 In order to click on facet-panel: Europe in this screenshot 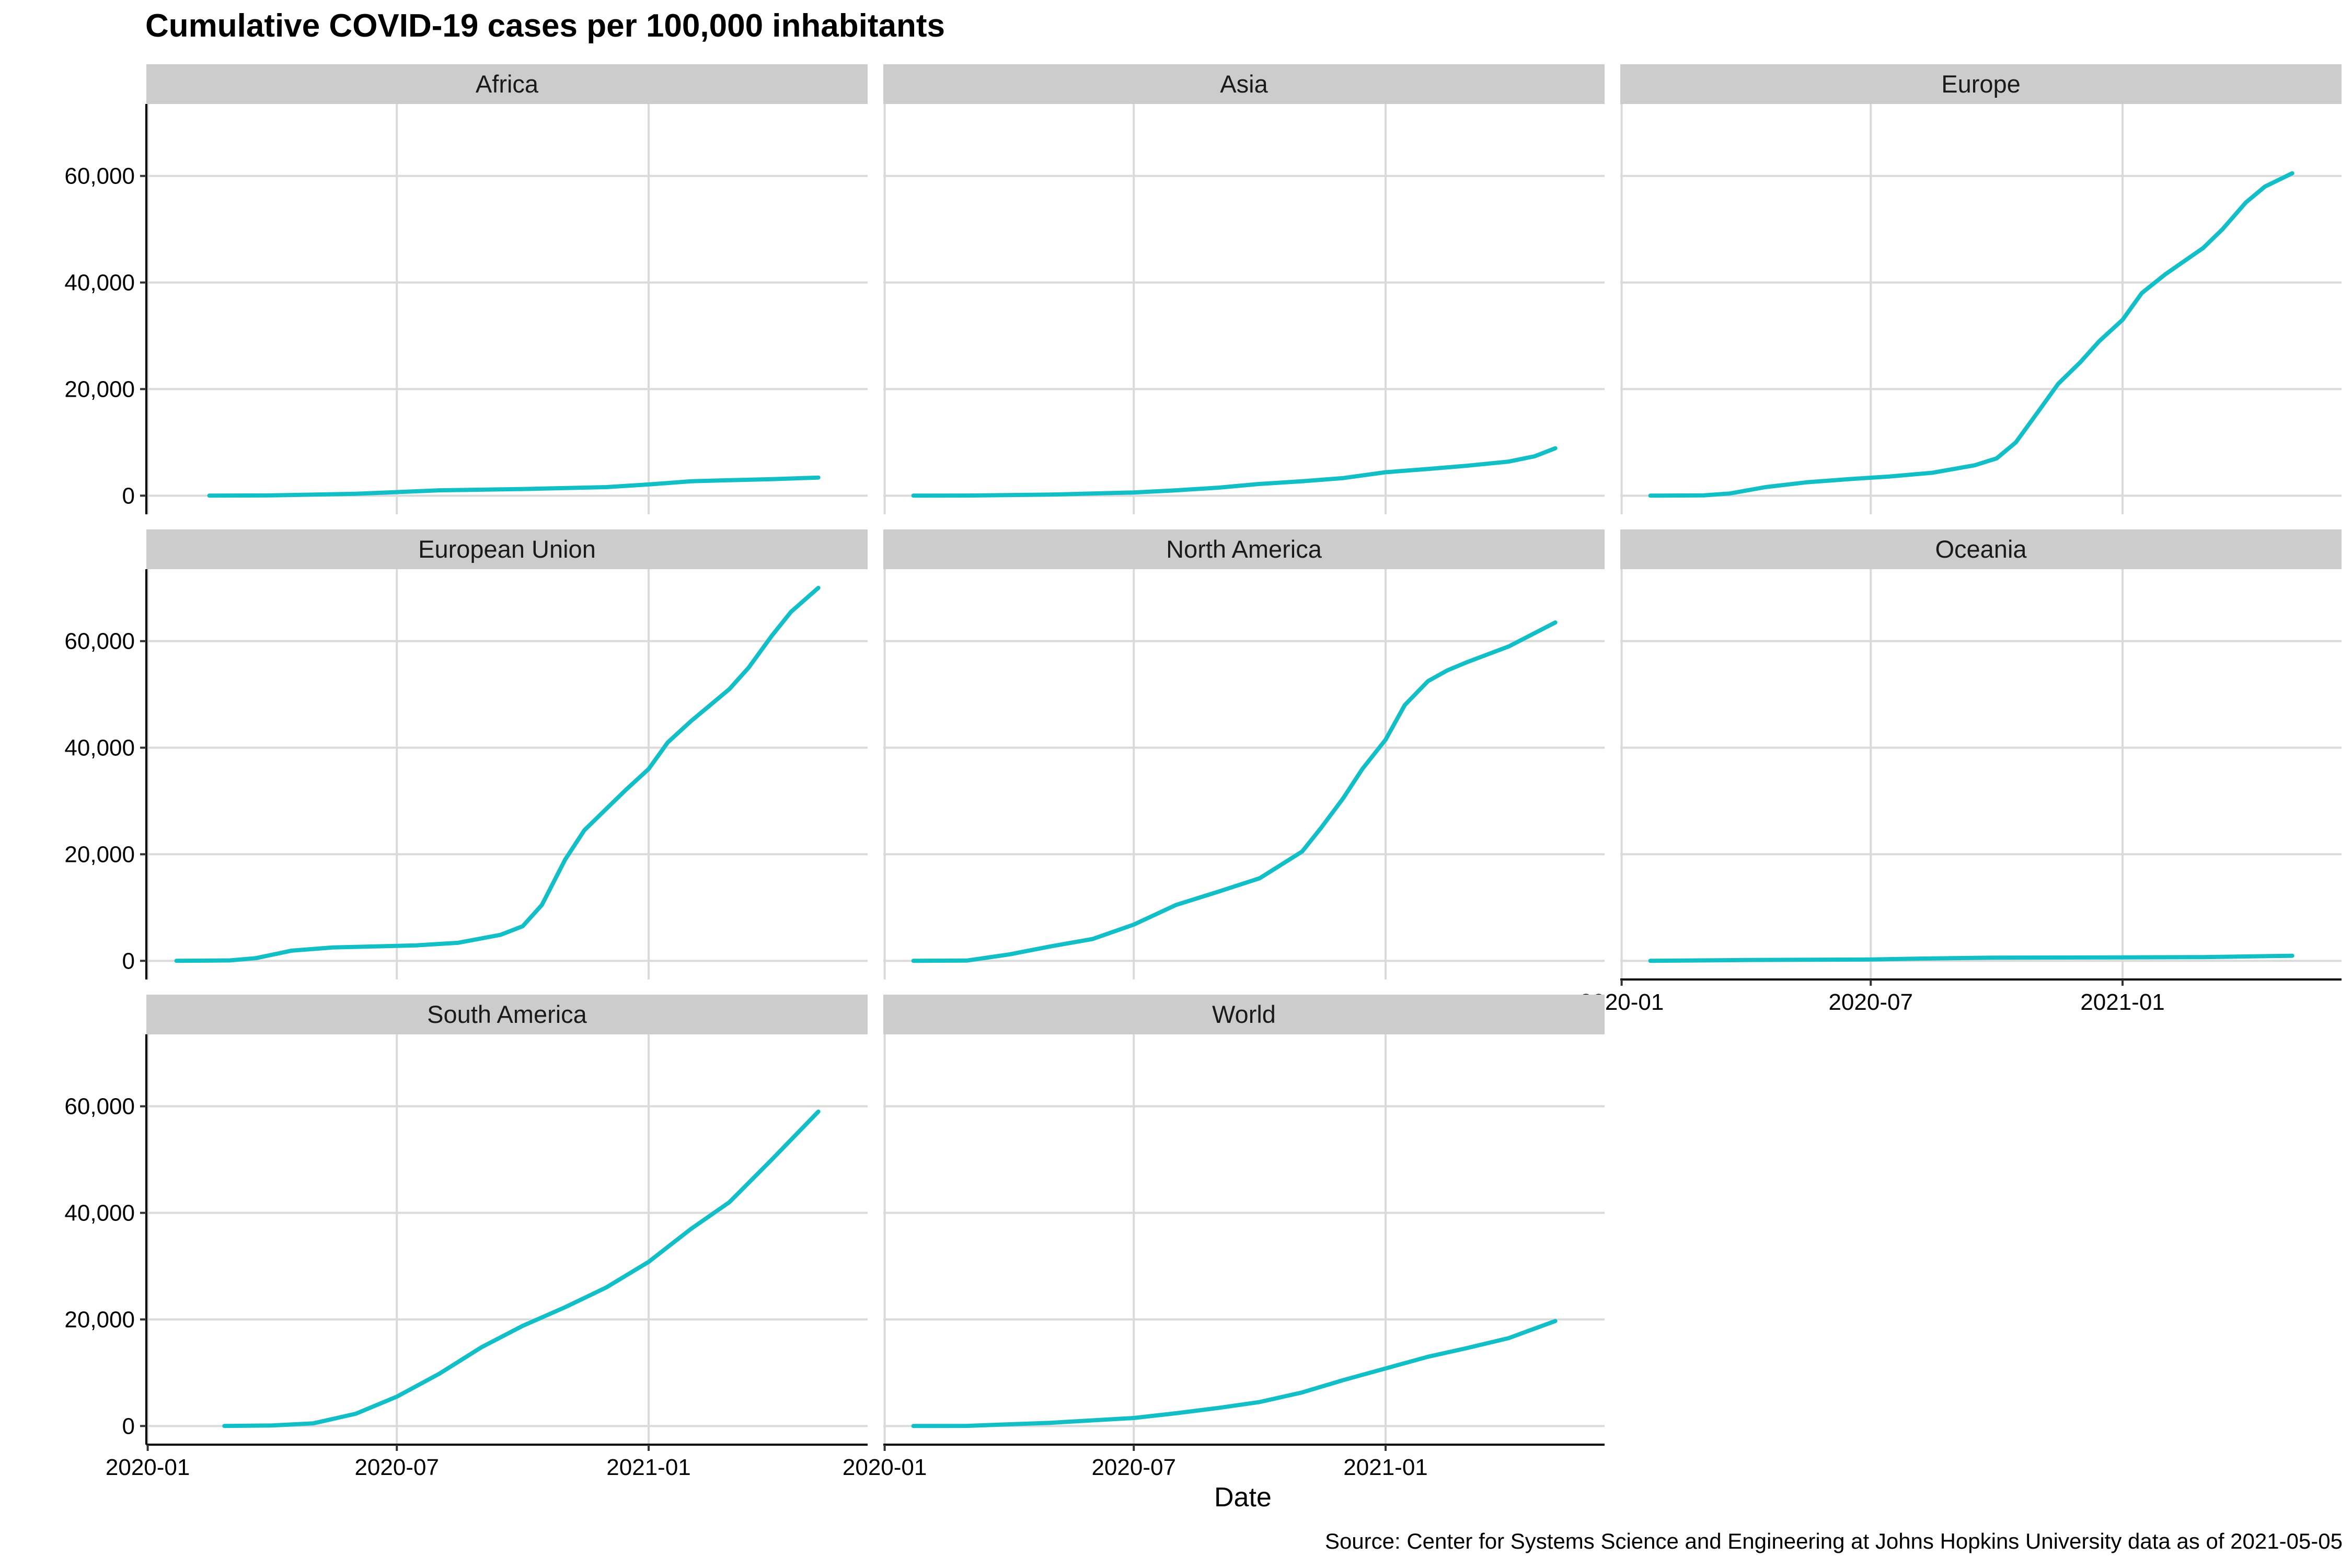, I will do `click(1981, 289)`.